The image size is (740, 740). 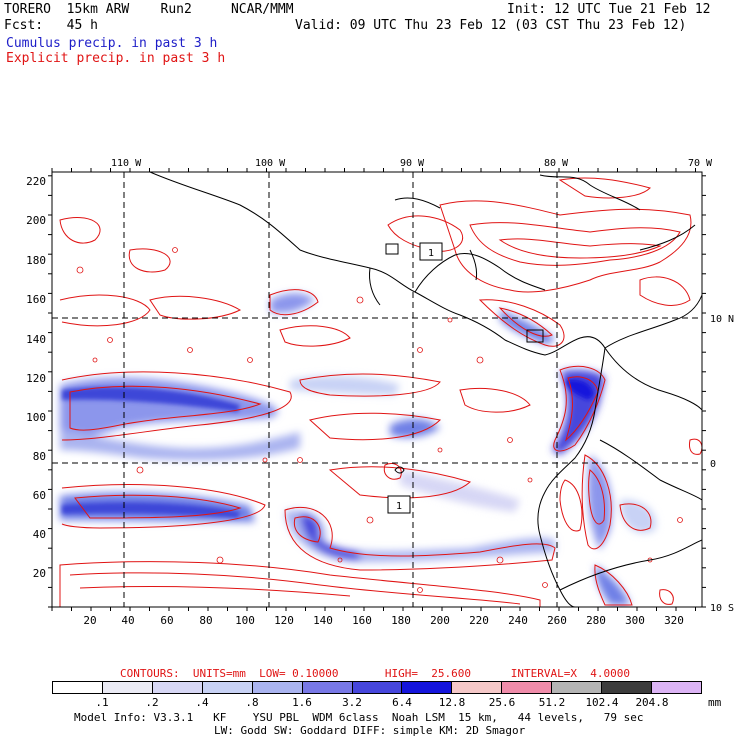 I want to click on y-tick-label: 180, so click(x=36, y=260).